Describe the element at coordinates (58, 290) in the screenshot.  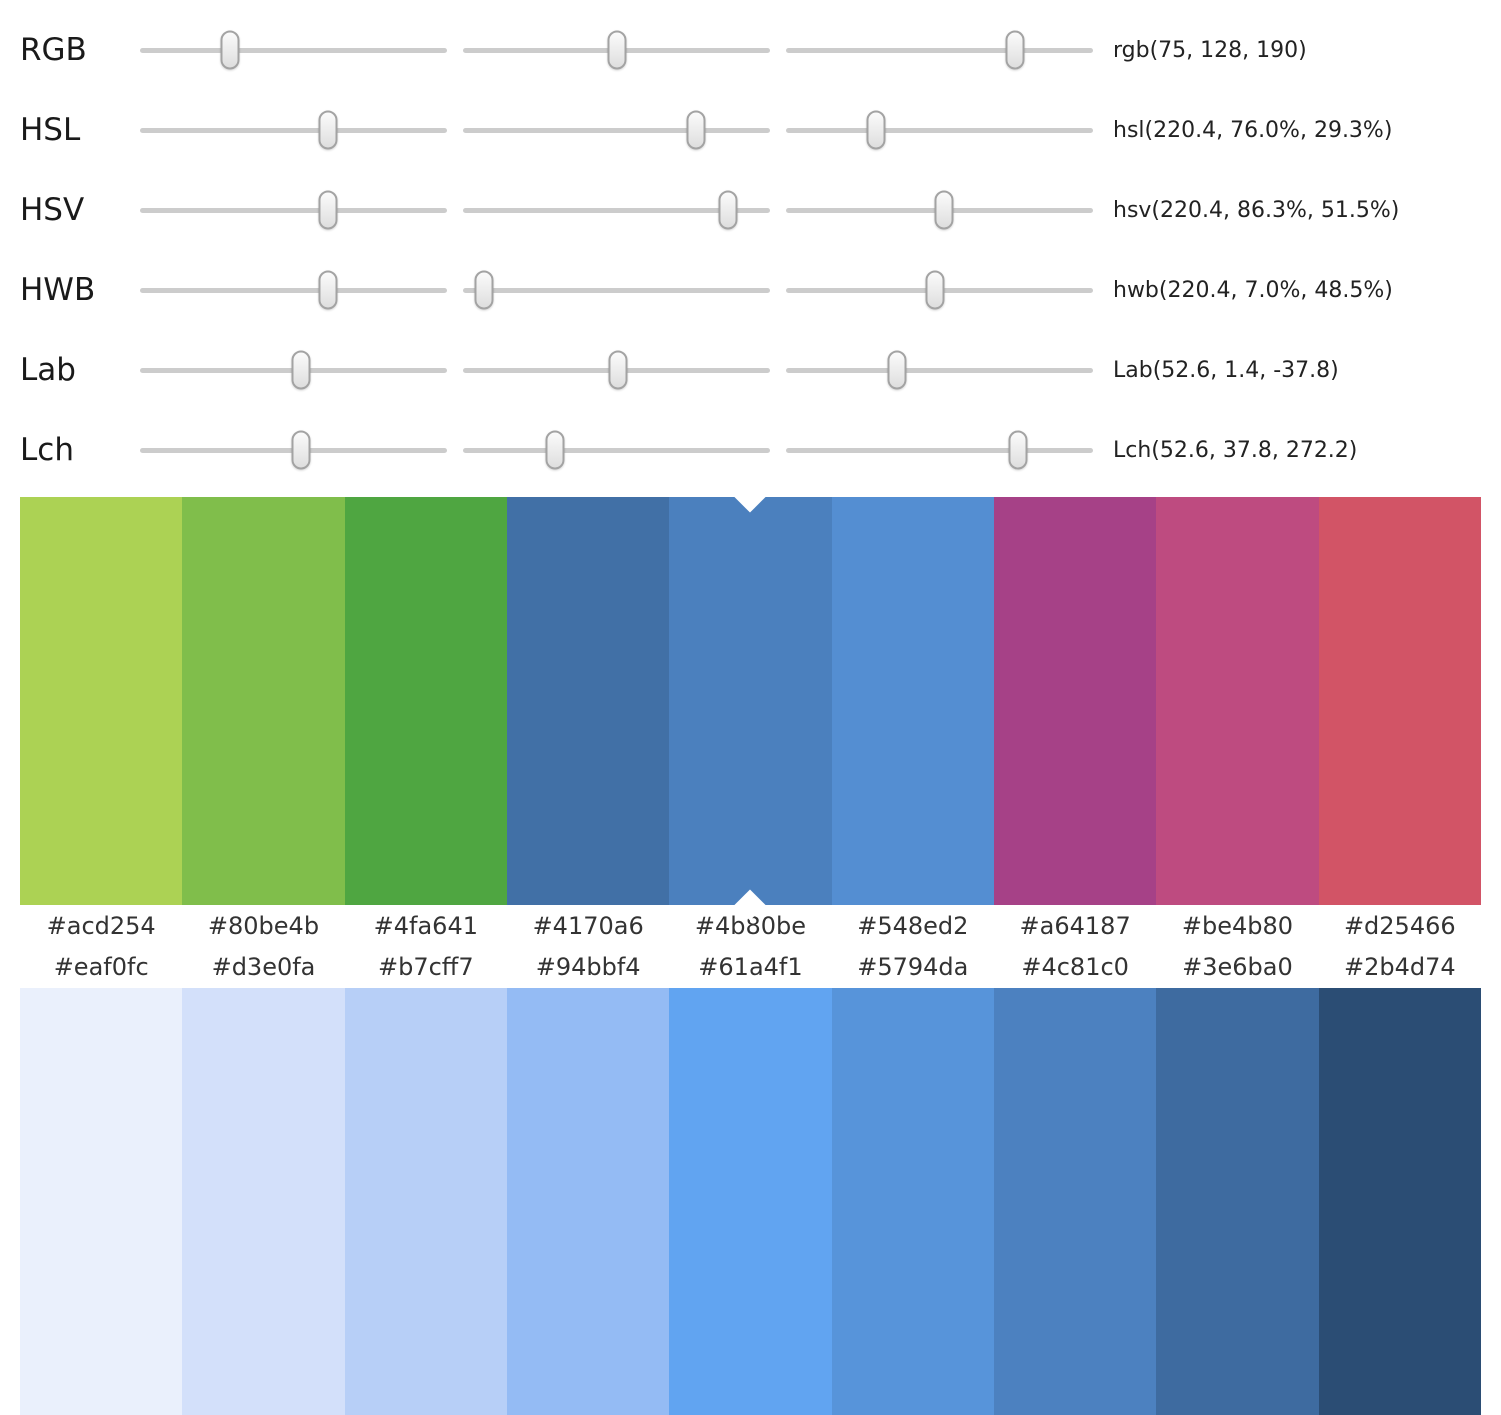
I see `colorspace-label: HWB` at that location.